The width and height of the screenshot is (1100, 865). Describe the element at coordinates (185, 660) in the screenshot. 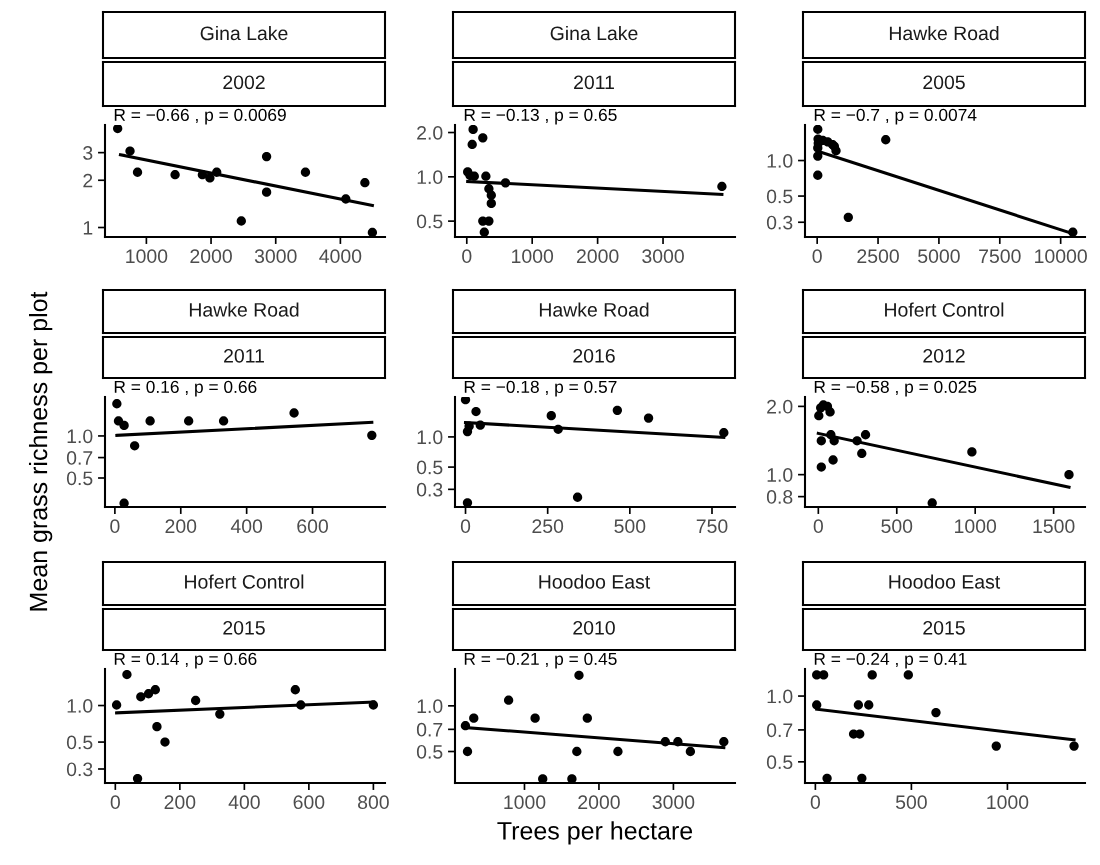

I see `text: R = 0.14 , p = 0.66` at that location.